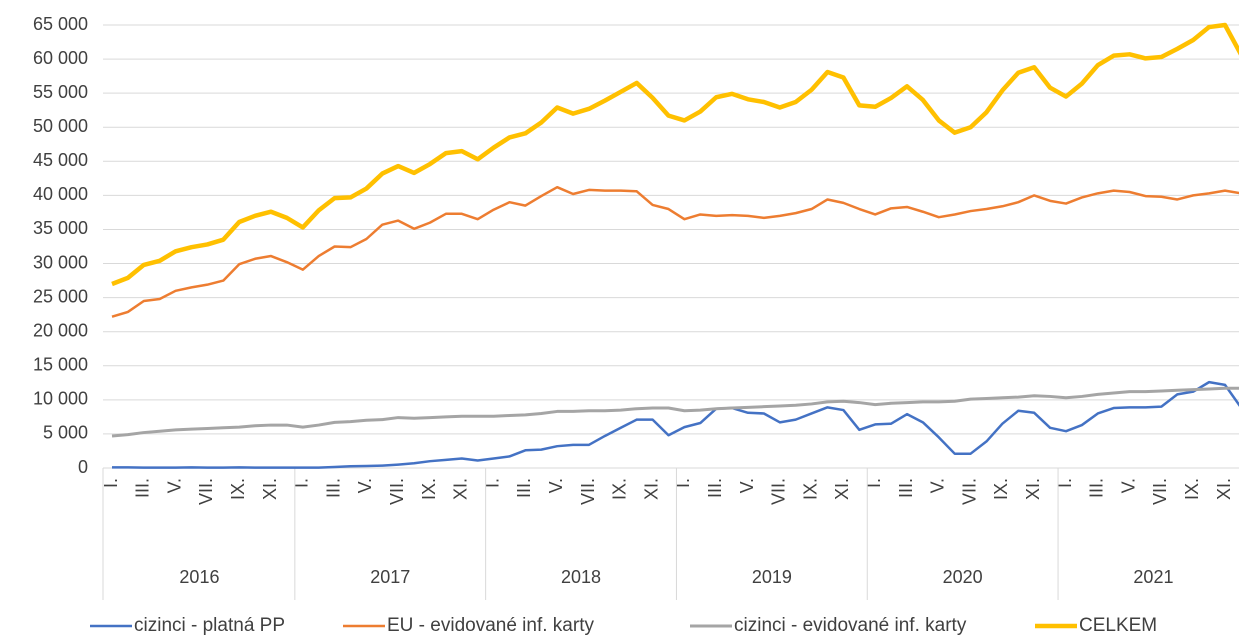 This screenshot has height=636, width=1239. Describe the element at coordinates (60, 399) in the screenshot. I see `y-tick-label: 10 000` at that location.